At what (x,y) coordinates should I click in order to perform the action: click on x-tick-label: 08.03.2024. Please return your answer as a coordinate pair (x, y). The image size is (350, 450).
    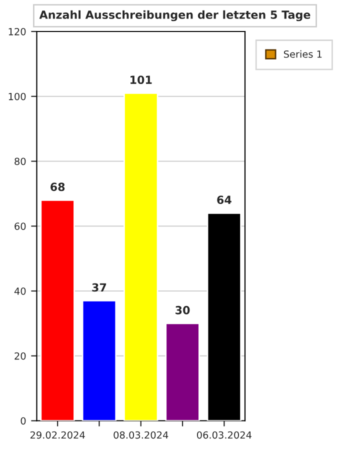
    Looking at the image, I should click on (141, 435).